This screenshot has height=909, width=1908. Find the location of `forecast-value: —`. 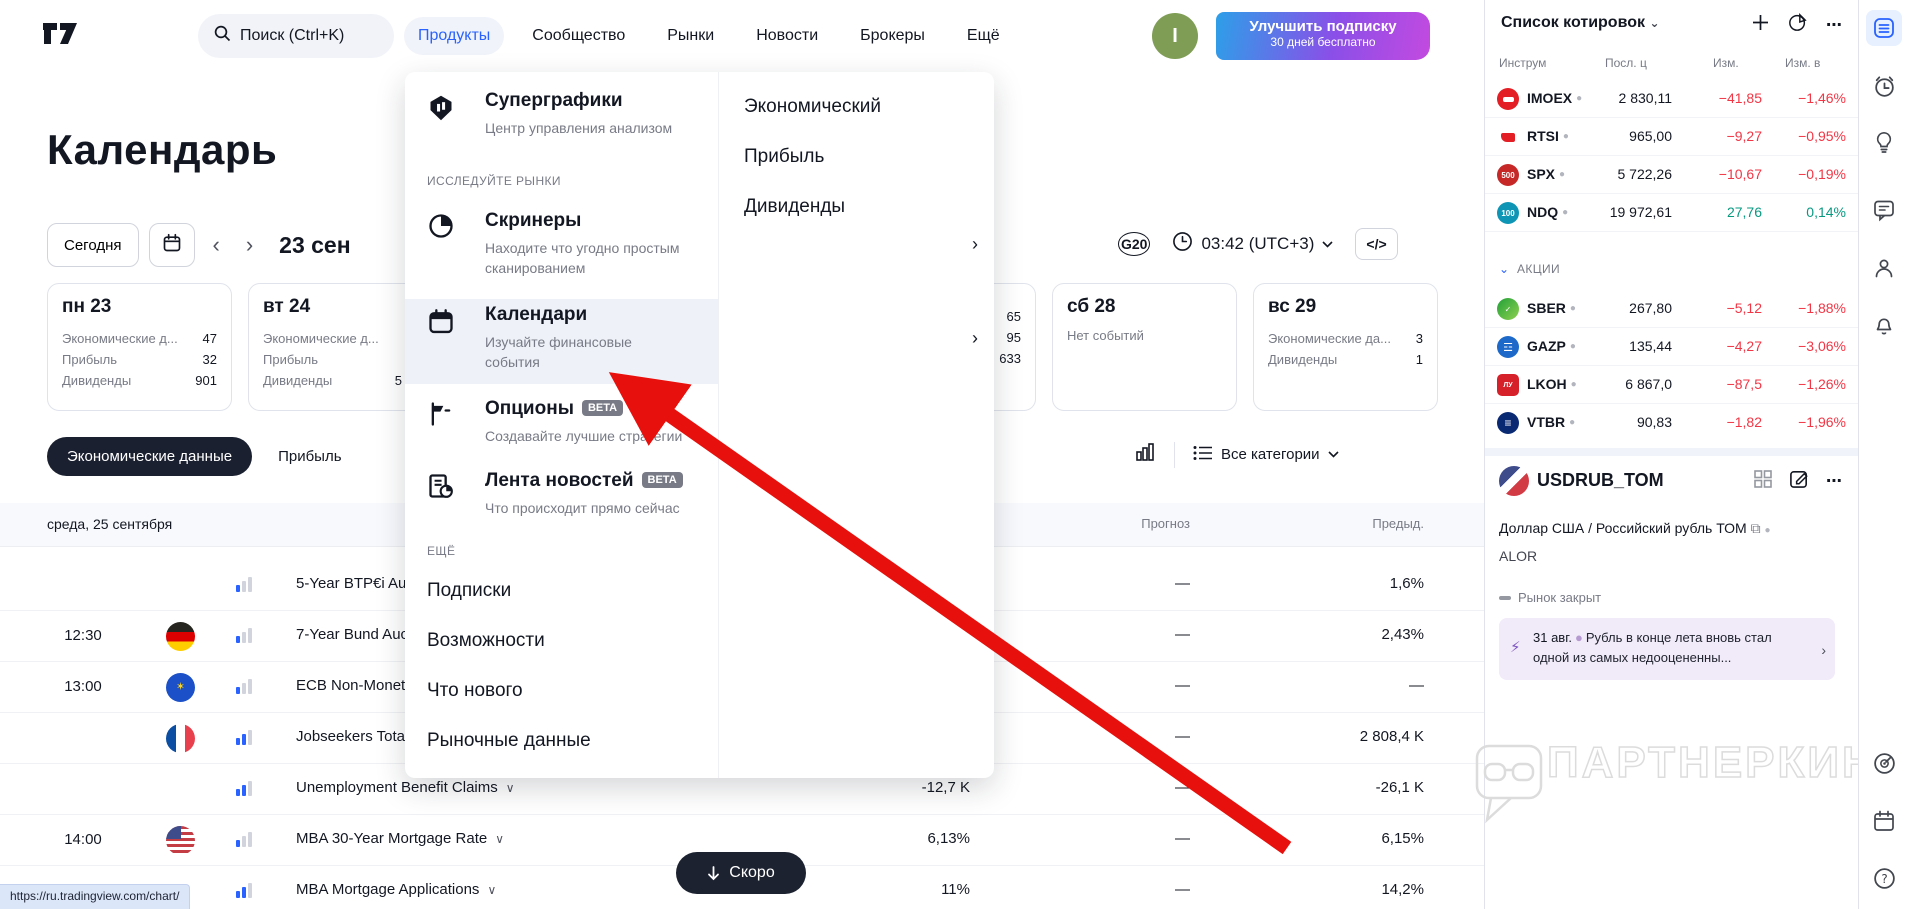

forecast-value: — is located at coordinates (1182, 838).